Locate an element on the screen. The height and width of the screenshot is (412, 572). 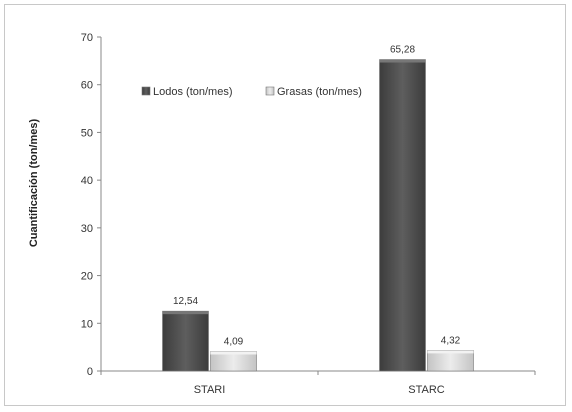
y-tick-label: 40 is located at coordinates (87, 181).